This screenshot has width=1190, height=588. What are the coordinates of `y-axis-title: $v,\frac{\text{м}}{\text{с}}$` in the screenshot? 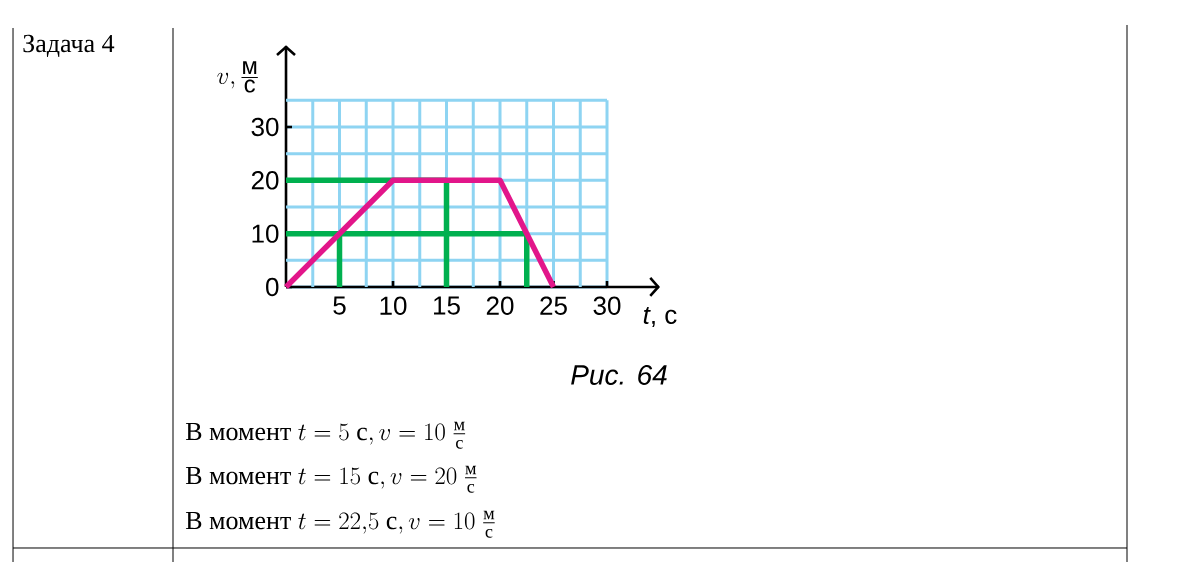 It's located at (237, 77).